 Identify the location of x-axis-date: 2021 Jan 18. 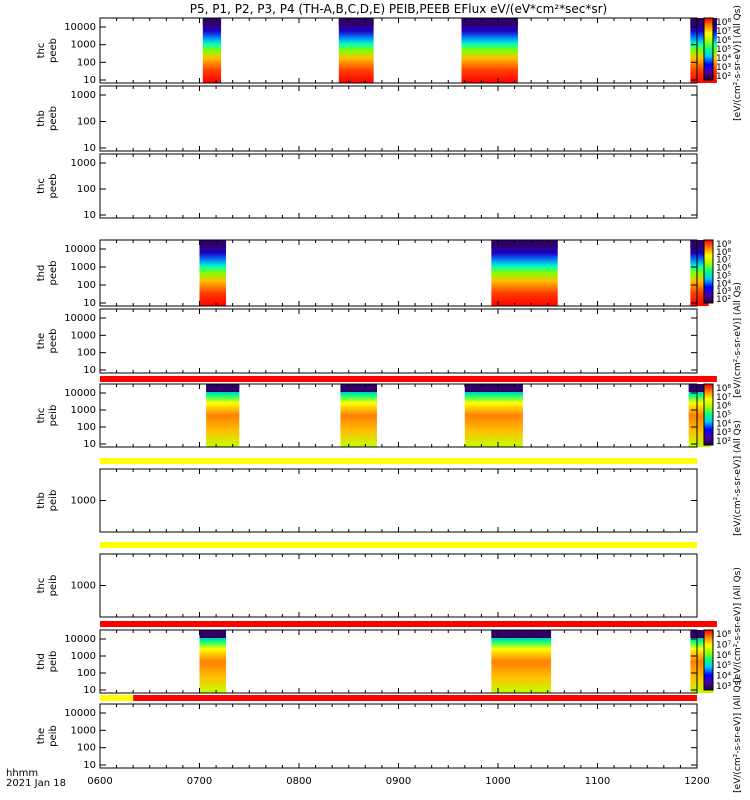
(36, 783).